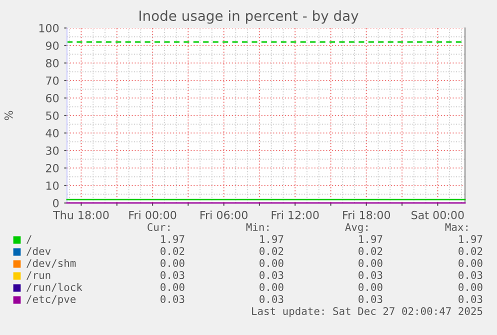 This screenshot has height=335, width=497. I want to click on legend-label: /, so click(29, 239).